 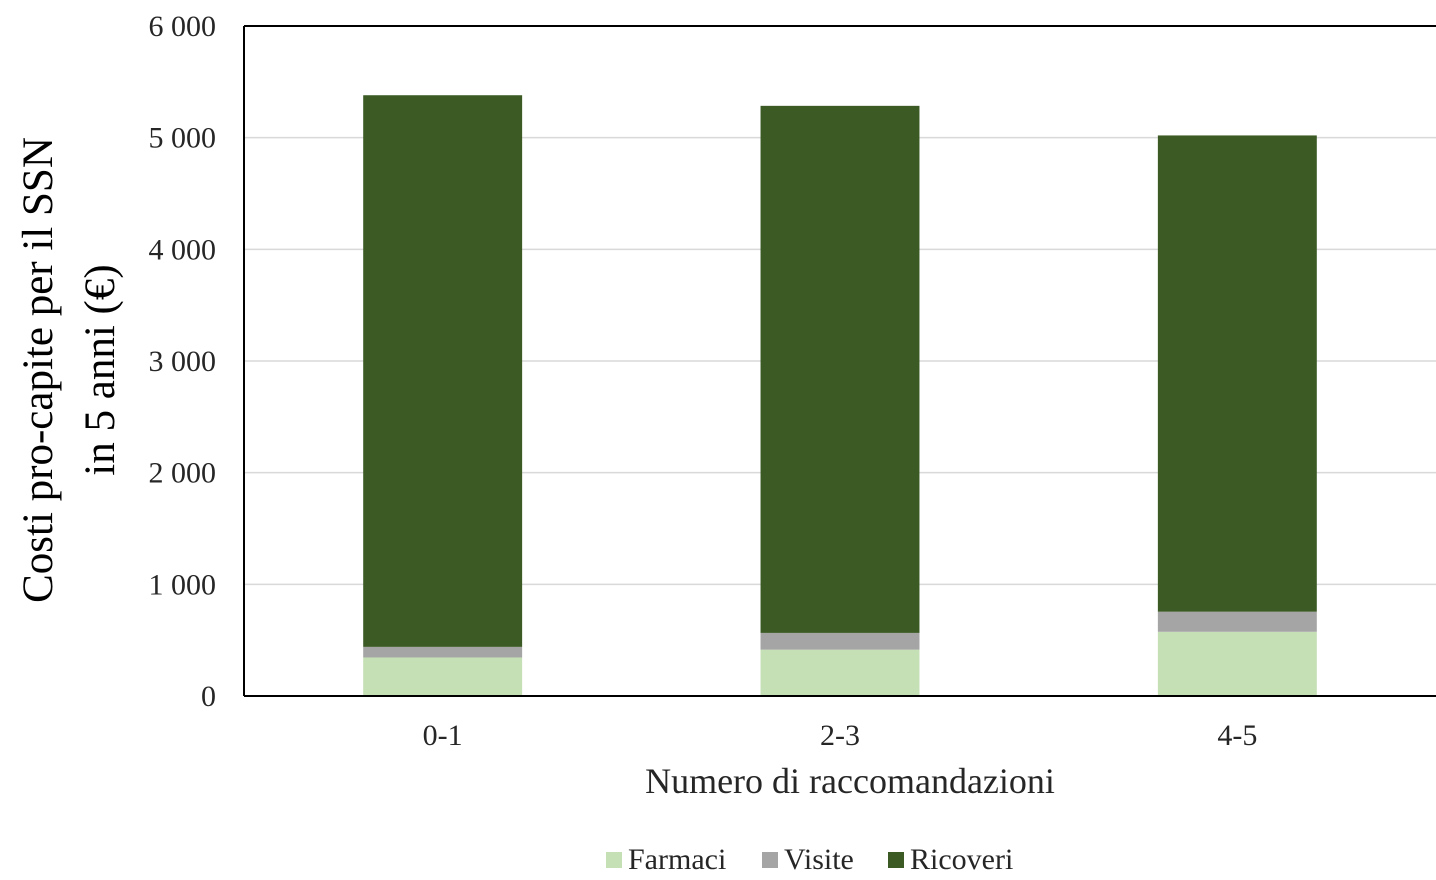 I want to click on x-axis-title: Numero di raccomandazioni, so click(x=850, y=781).